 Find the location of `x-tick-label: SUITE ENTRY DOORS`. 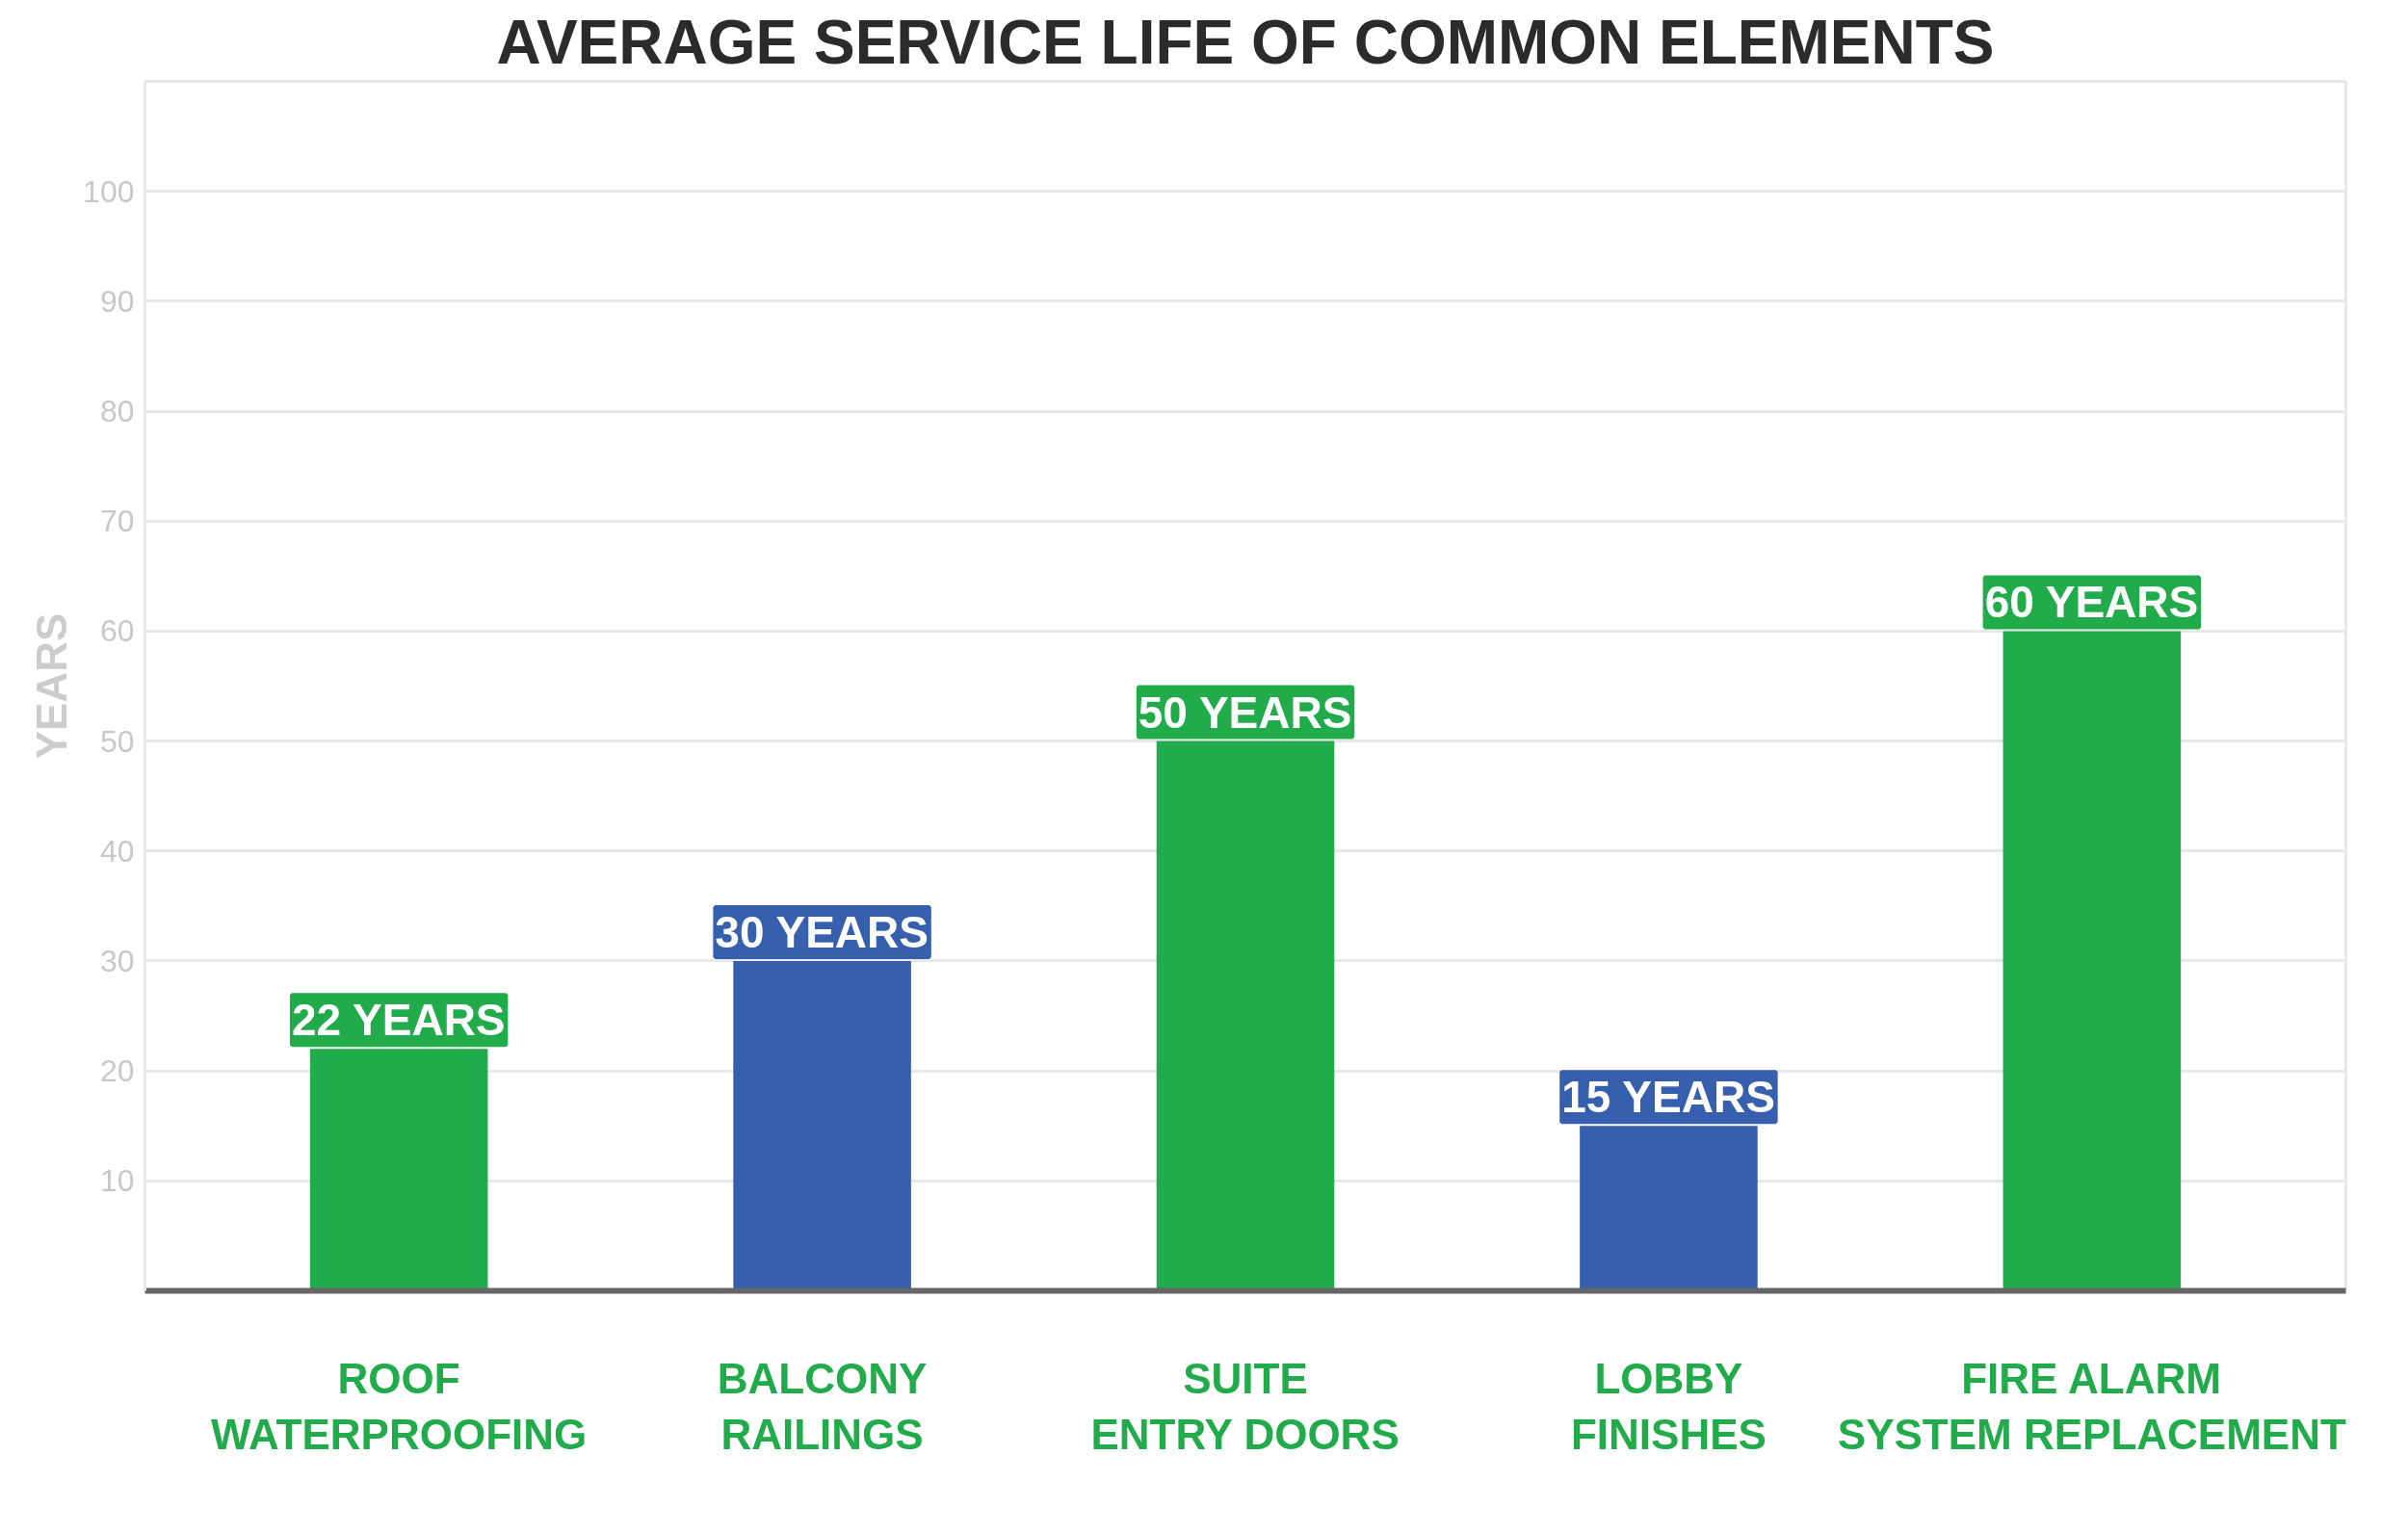

x-tick-label: SUITE ENTRY DOORS is located at coordinates (1245, 1406).